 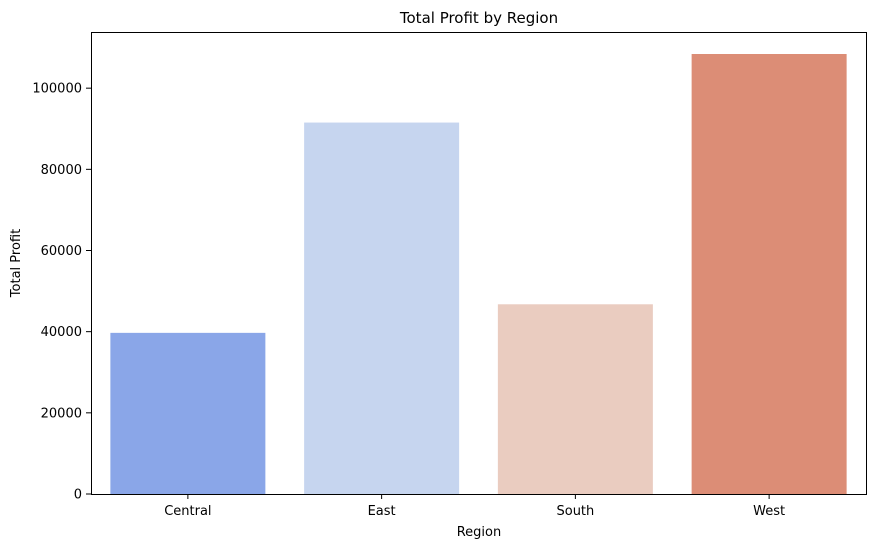 What do you see at coordinates (78, 495) in the screenshot?
I see `y-tick-label: 0` at bounding box center [78, 495].